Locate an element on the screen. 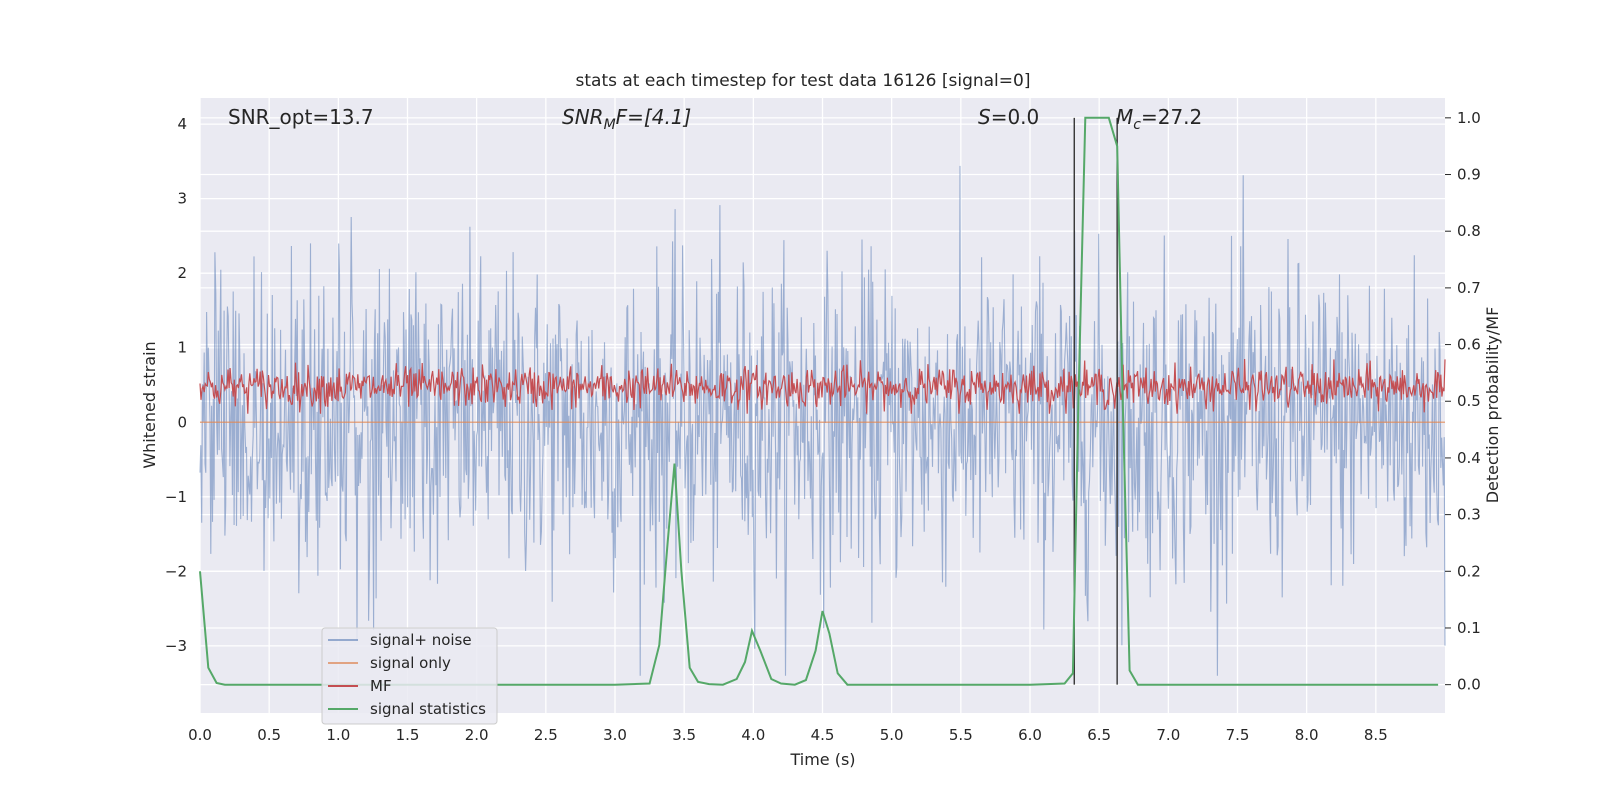  y-tick-label: 2 is located at coordinates (182, 273).